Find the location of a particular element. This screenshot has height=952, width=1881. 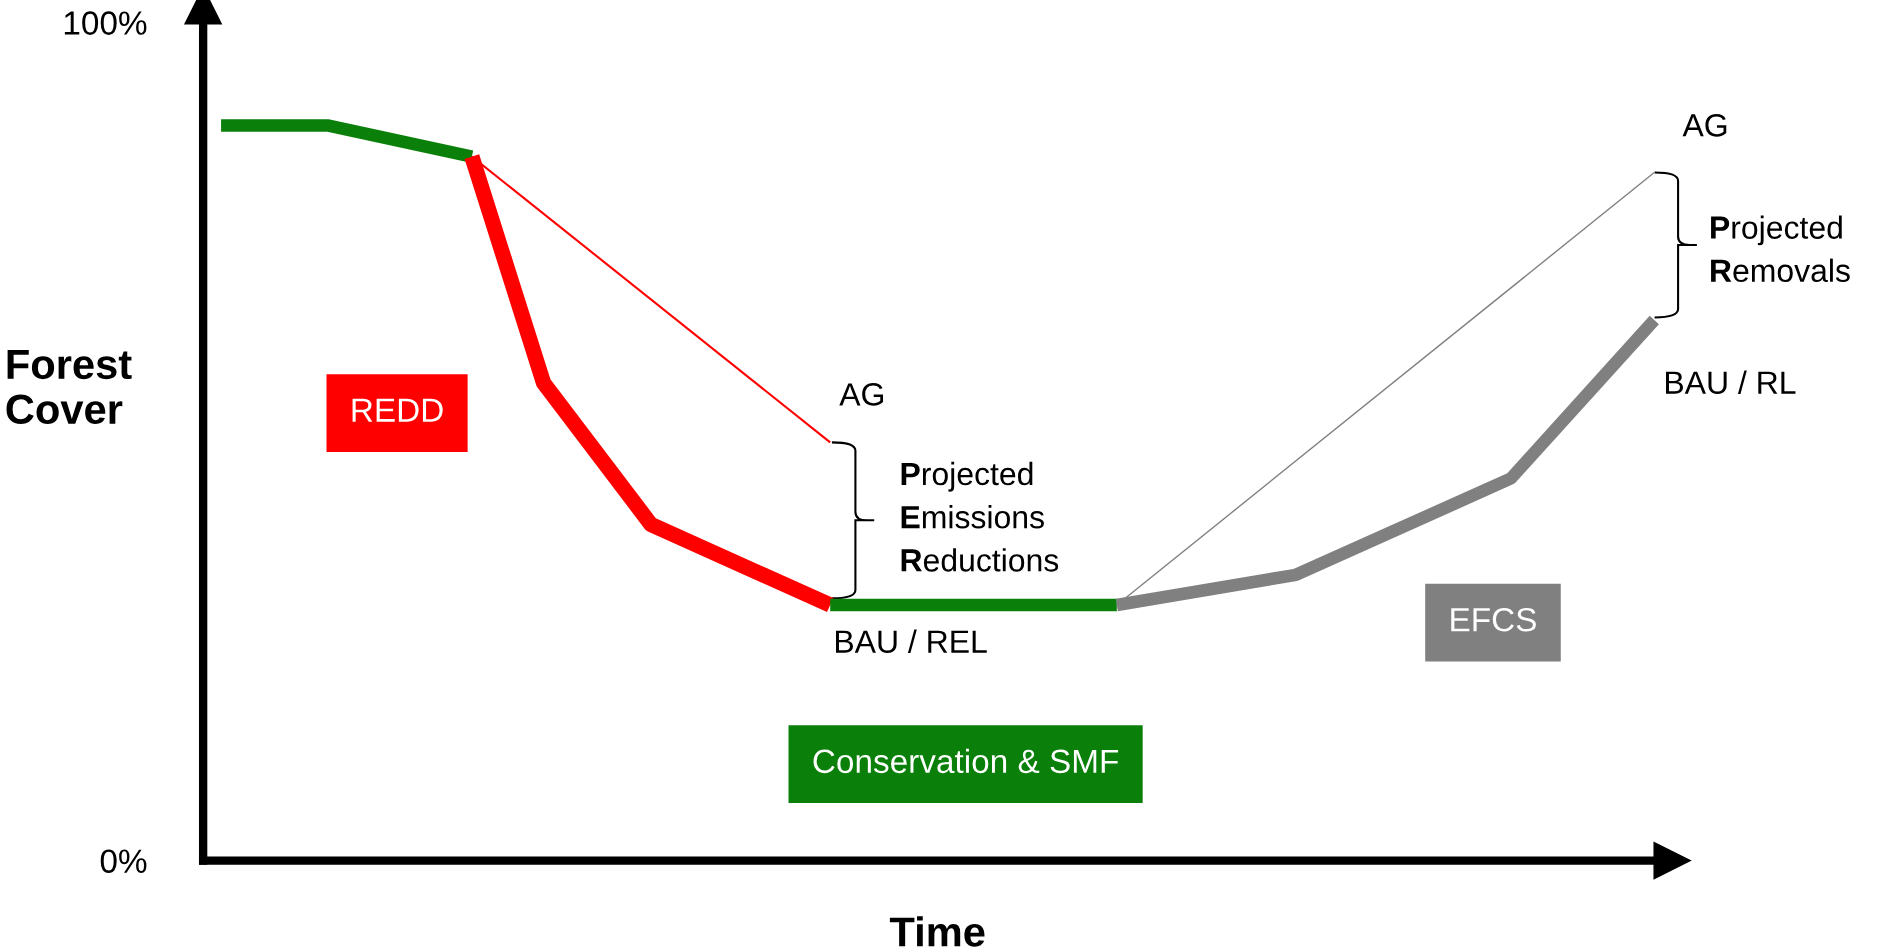

y-tick-label: 0% is located at coordinates (123, 861).